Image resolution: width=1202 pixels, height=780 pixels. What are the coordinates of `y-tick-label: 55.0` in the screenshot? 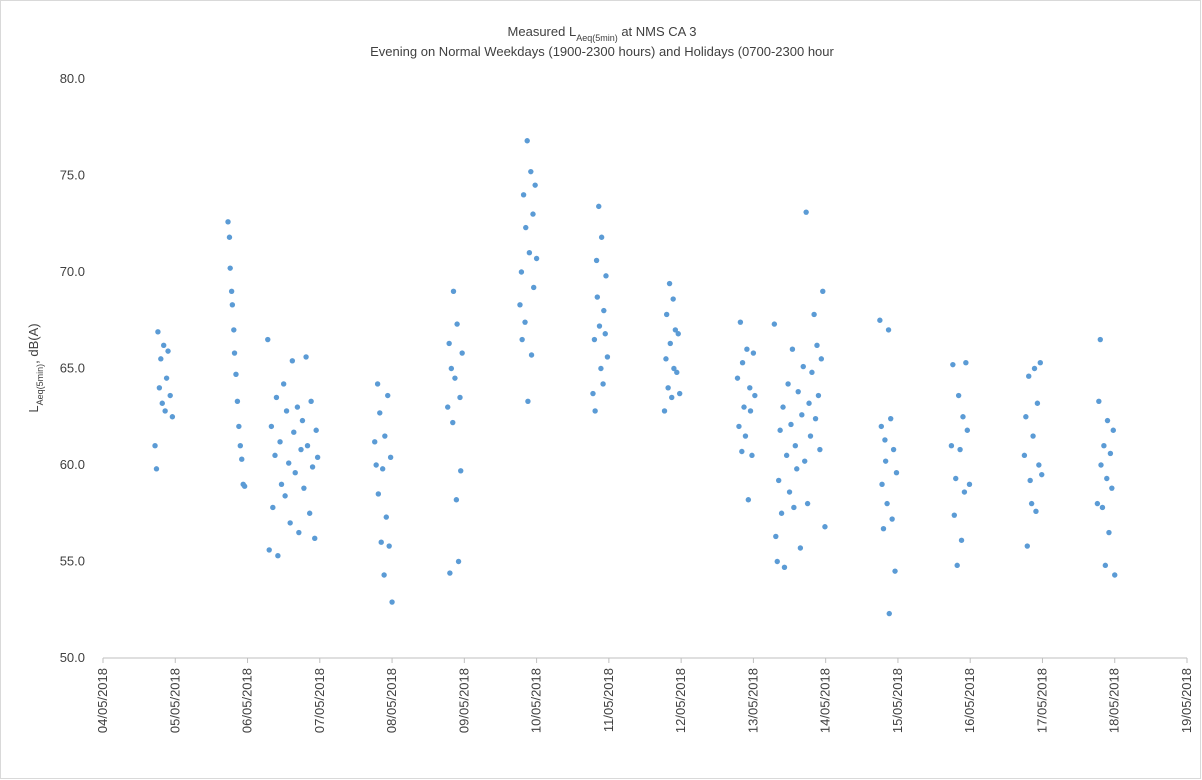 It's located at (72, 561).